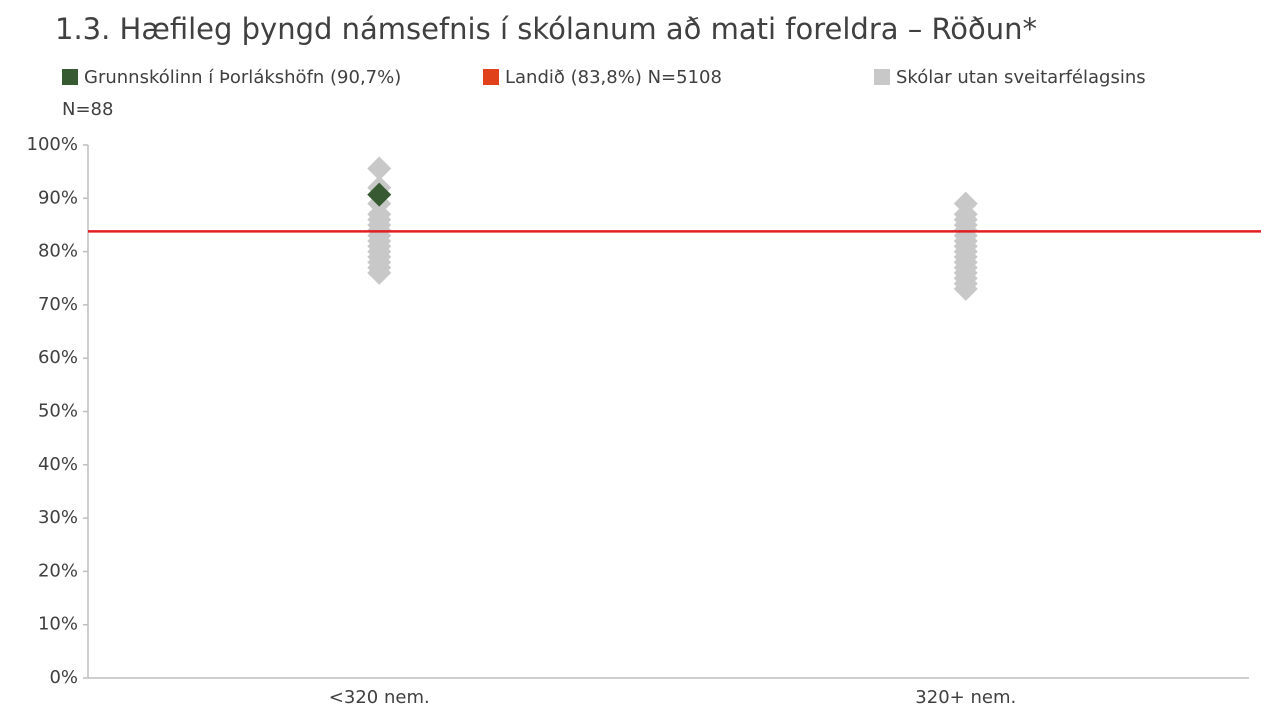 This screenshot has height=708, width=1261. What do you see at coordinates (379, 697) in the screenshot?
I see `x-tick-label: <320 nem.` at bounding box center [379, 697].